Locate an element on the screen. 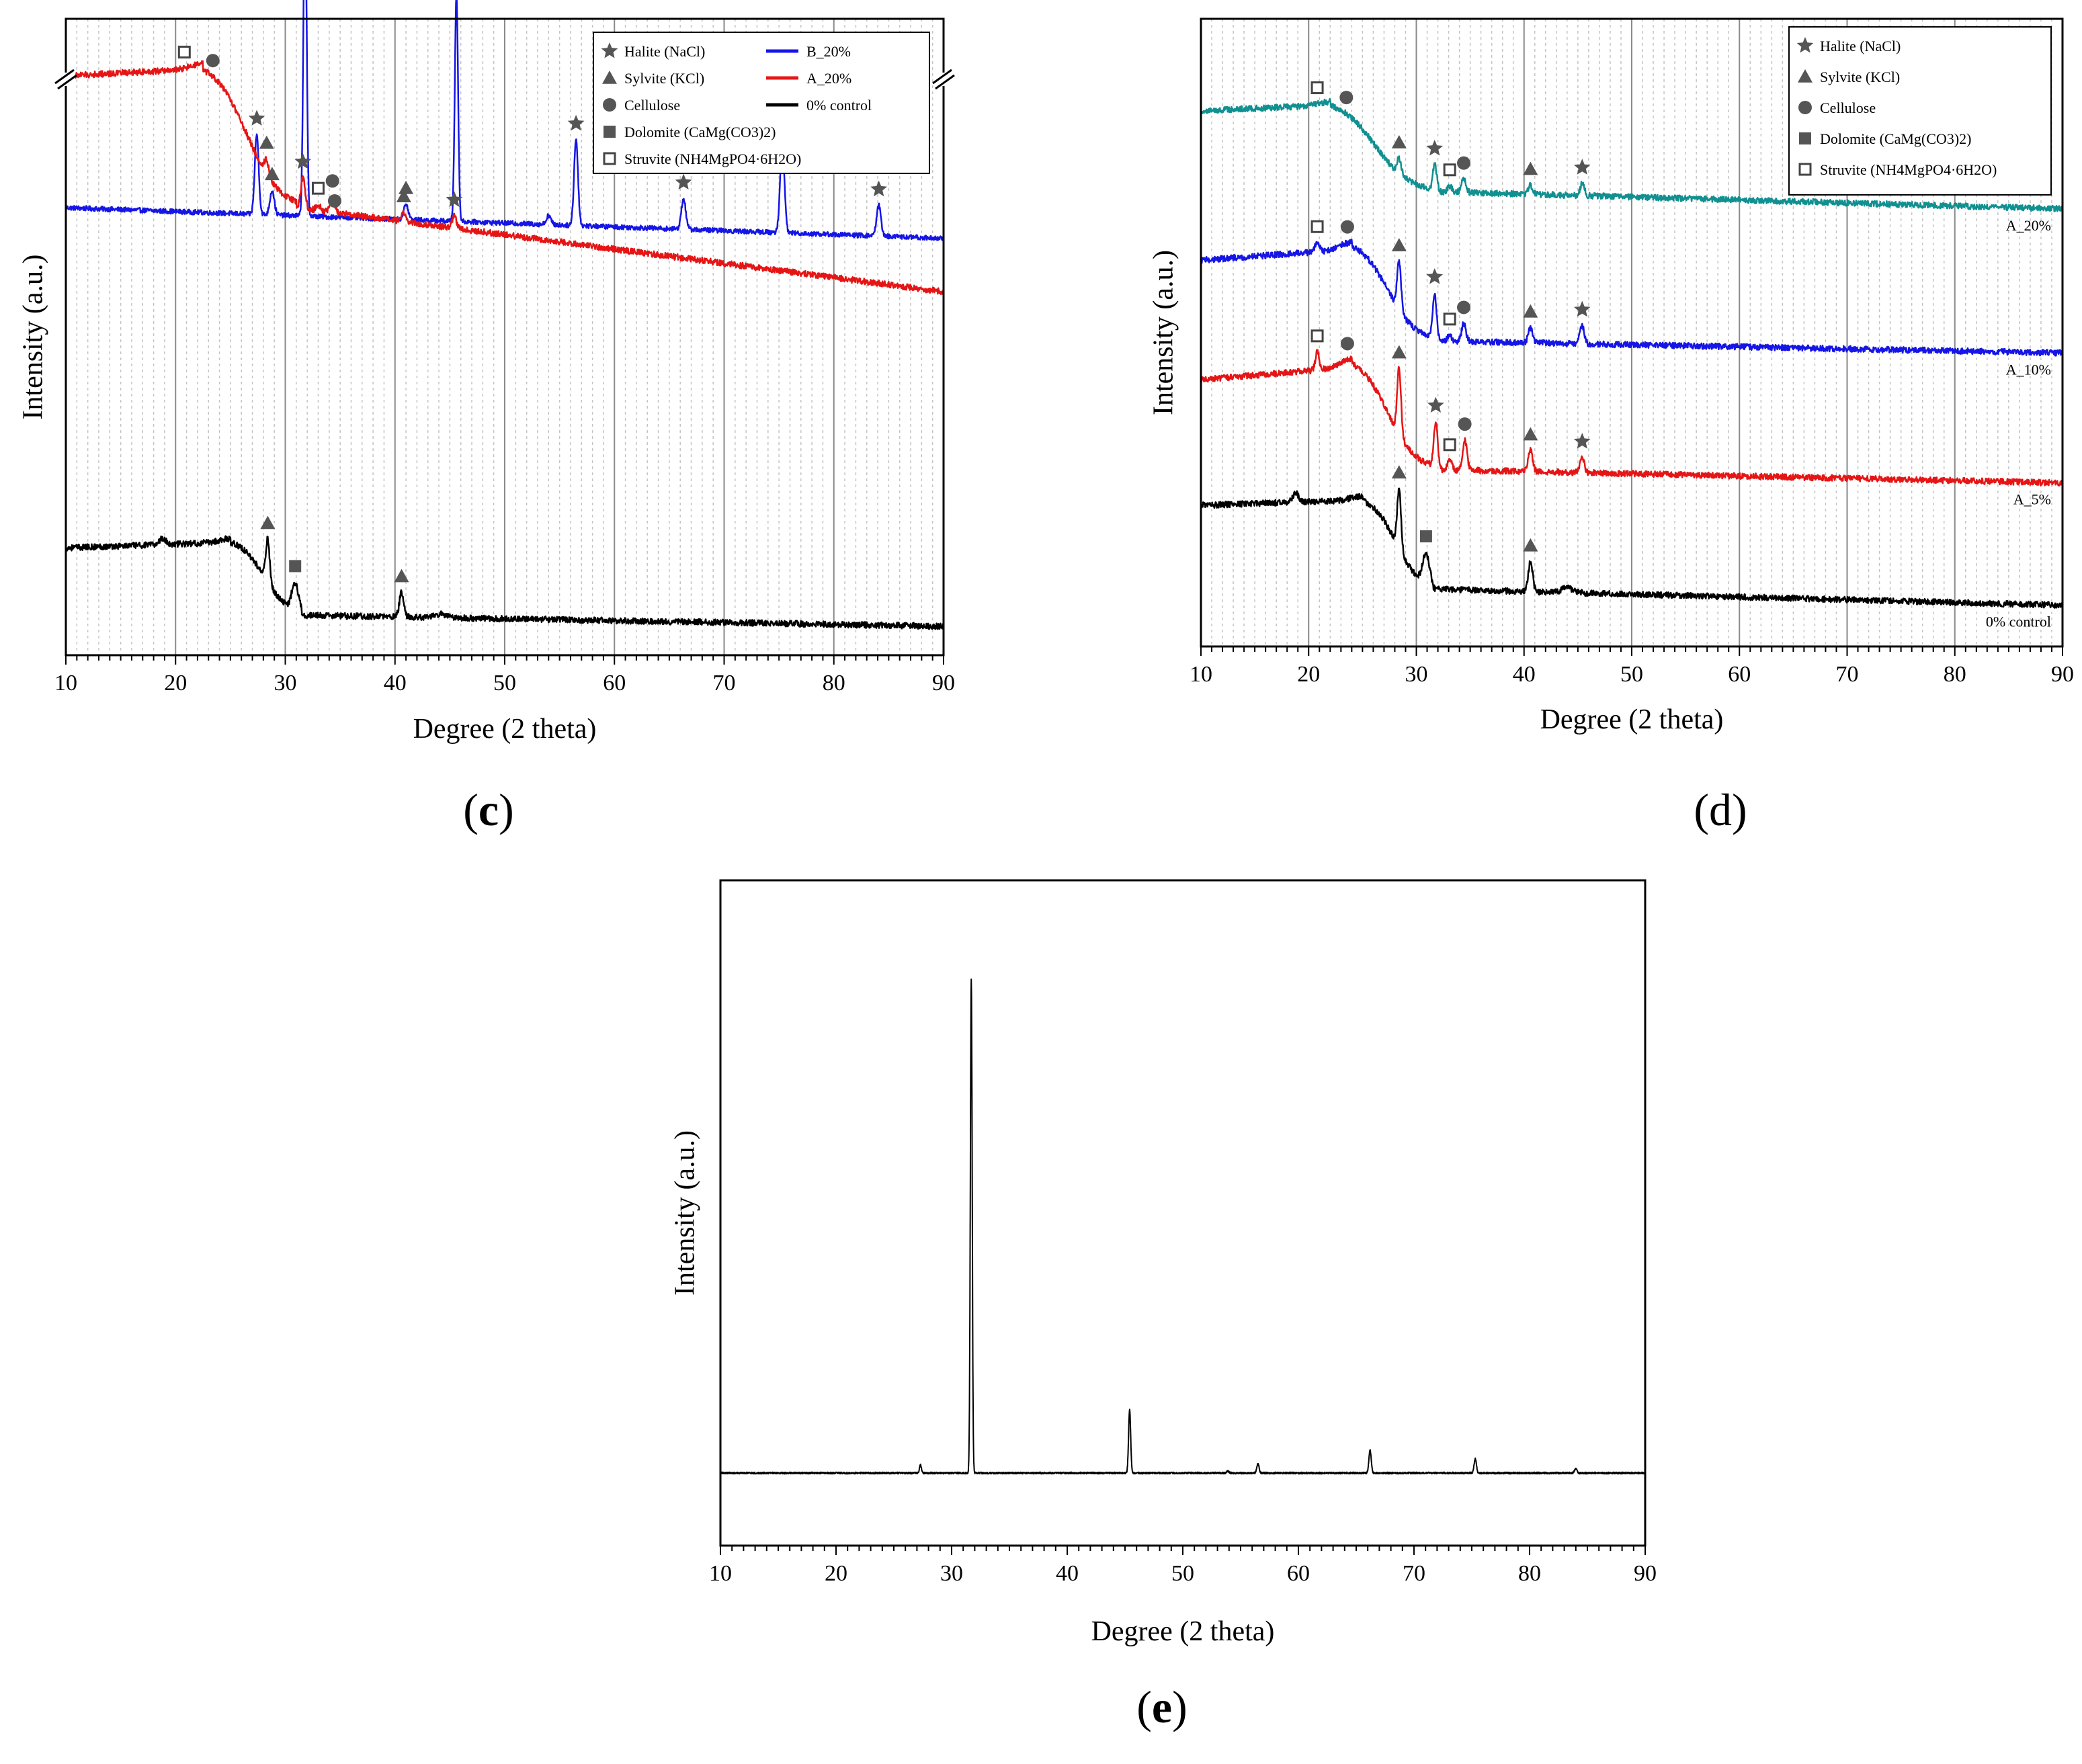 This screenshot has height=1764, width=2082. series-line-0-control is located at coordinates (505, 583).